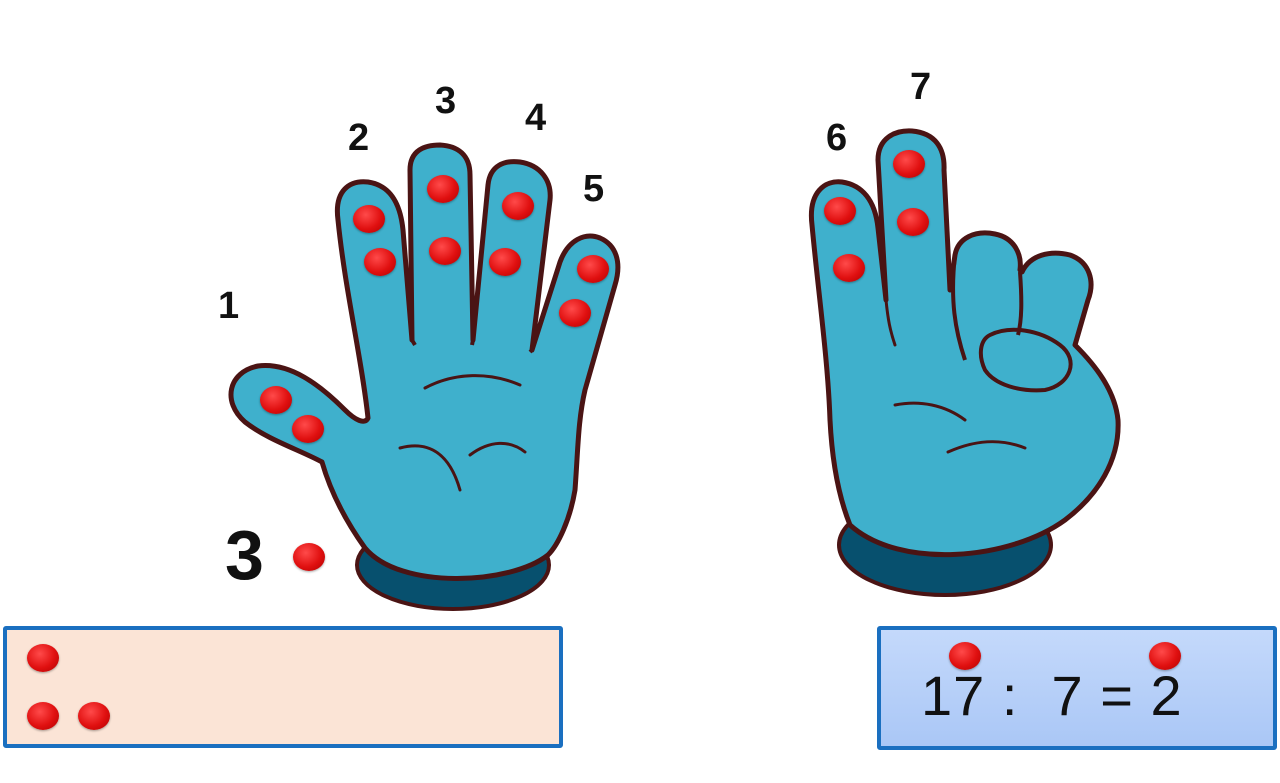  Describe the element at coordinates (446, 101) in the screenshot. I see `finger-number-3: 3` at that location.